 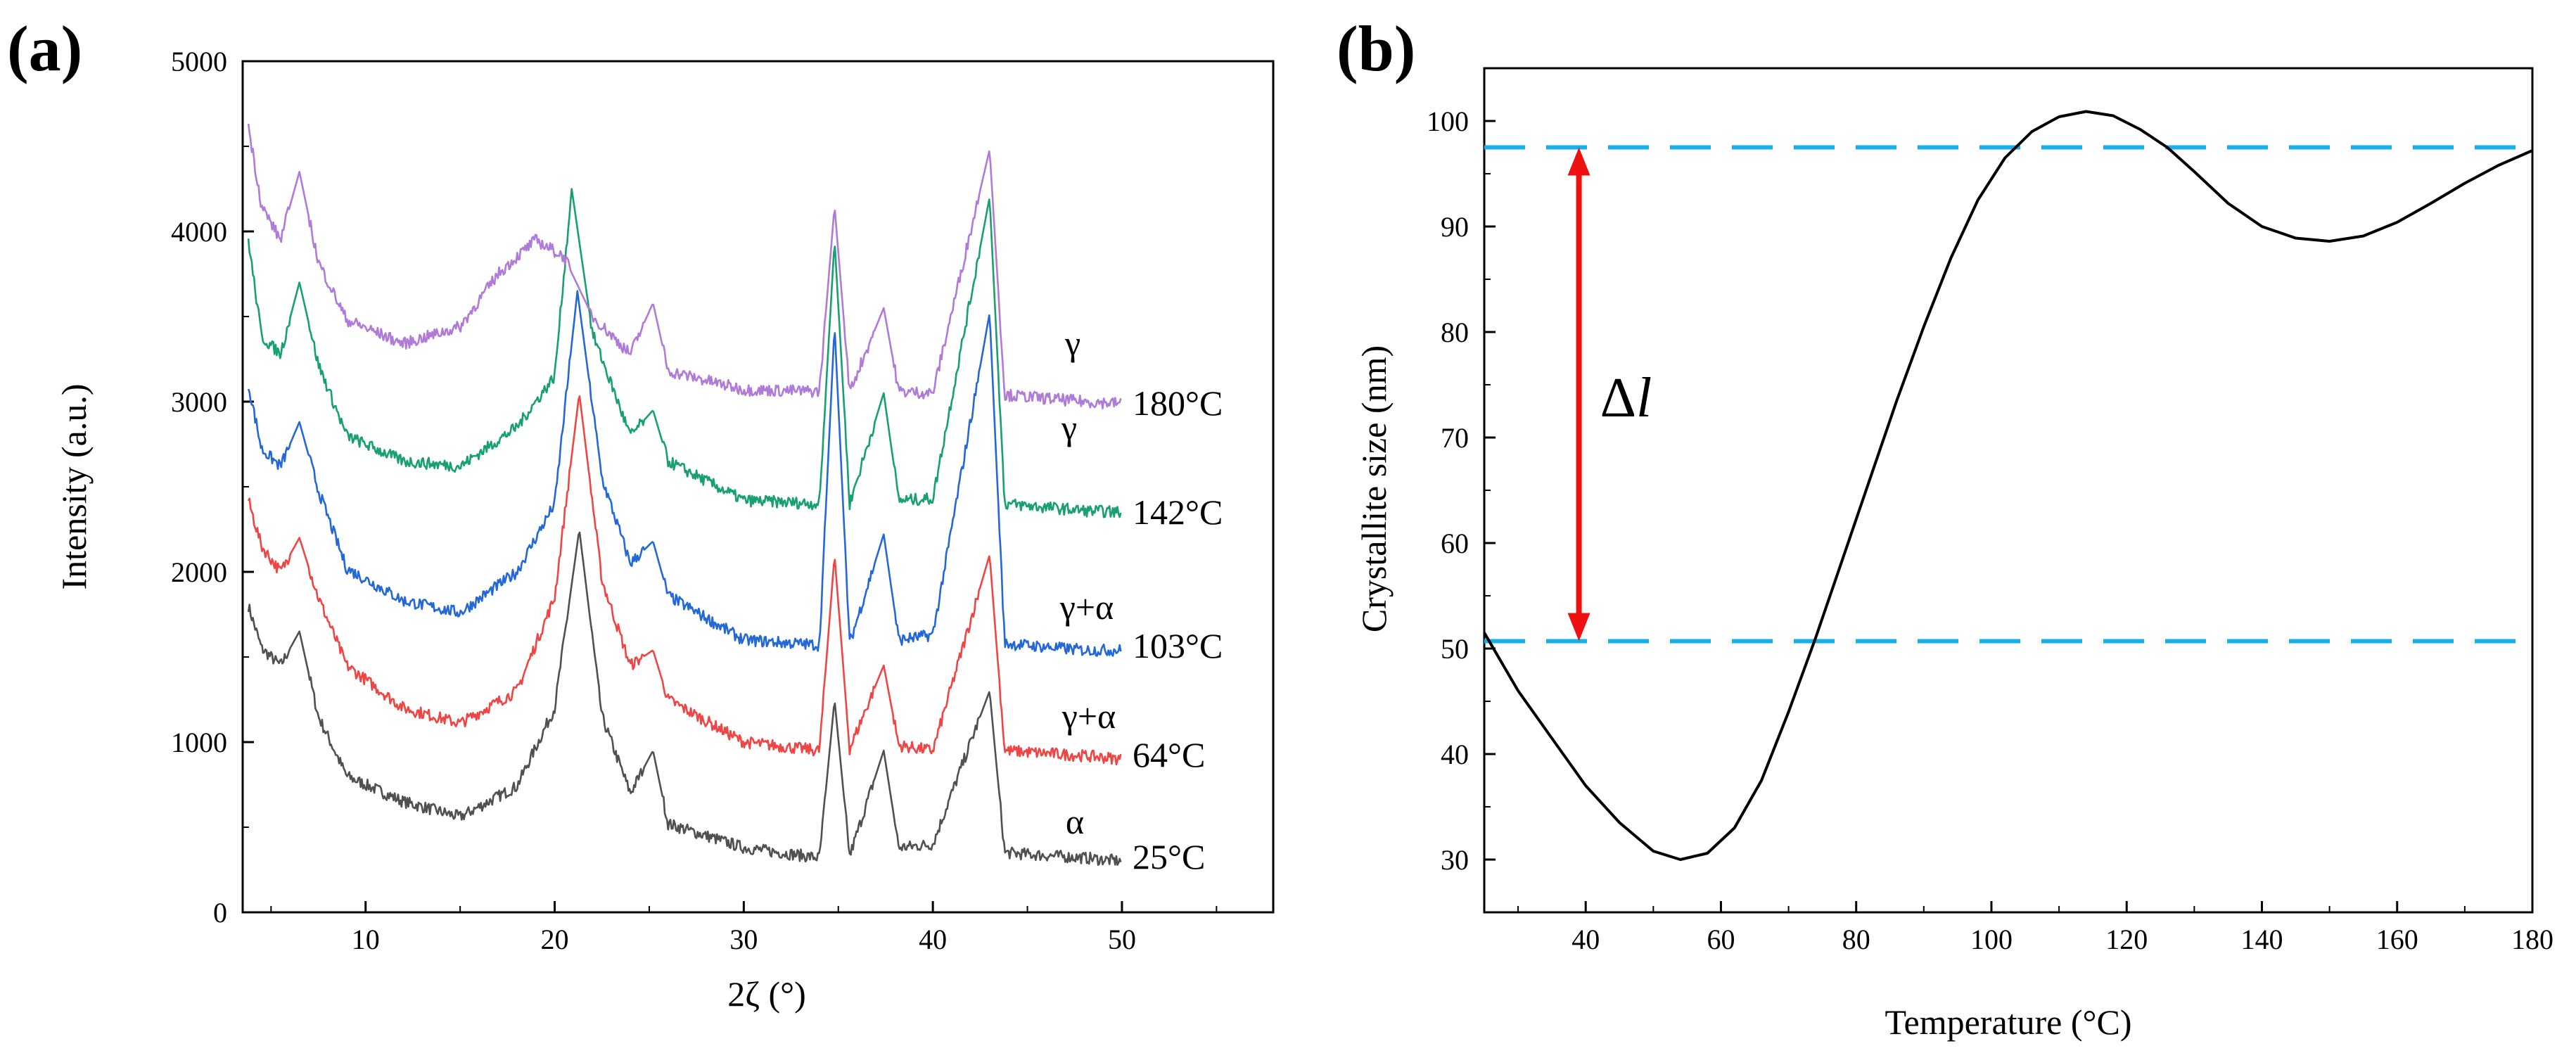 I want to click on chart-a-y-label: Intensity (a.u.), so click(x=74, y=487).